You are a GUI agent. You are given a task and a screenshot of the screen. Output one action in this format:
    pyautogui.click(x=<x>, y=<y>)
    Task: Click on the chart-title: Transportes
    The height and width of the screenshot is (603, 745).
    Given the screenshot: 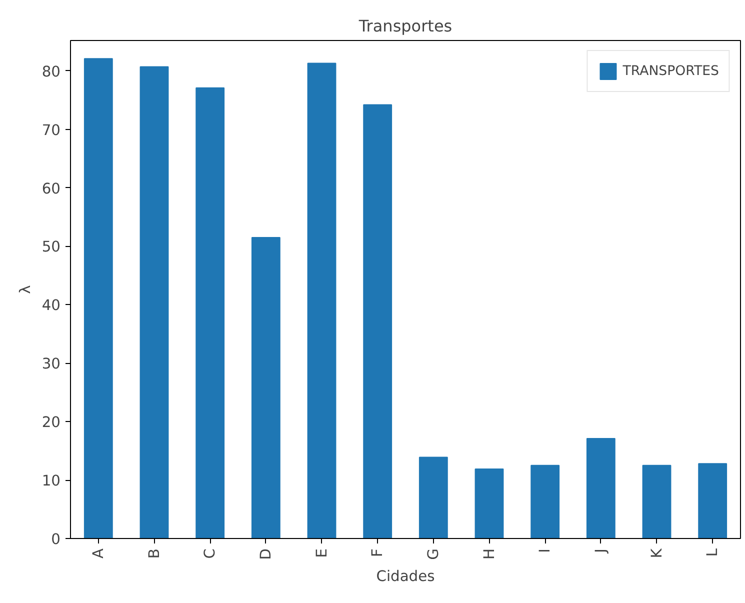 What is the action you would take?
    pyautogui.click(x=405, y=26)
    